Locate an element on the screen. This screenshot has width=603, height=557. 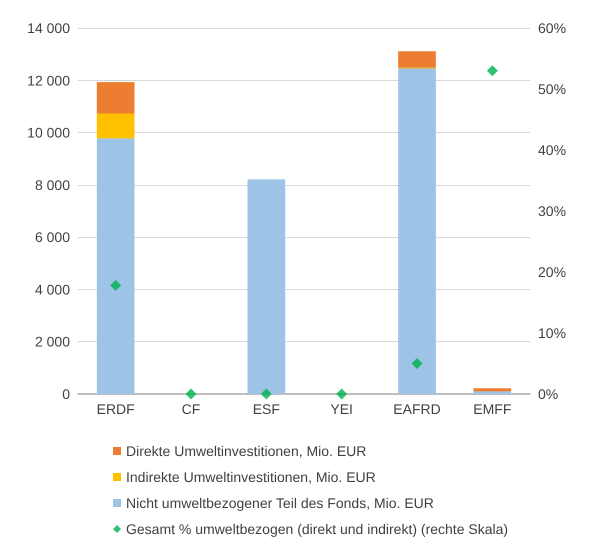
y2-tick-label: 50% is located at coordinates (552, 89).